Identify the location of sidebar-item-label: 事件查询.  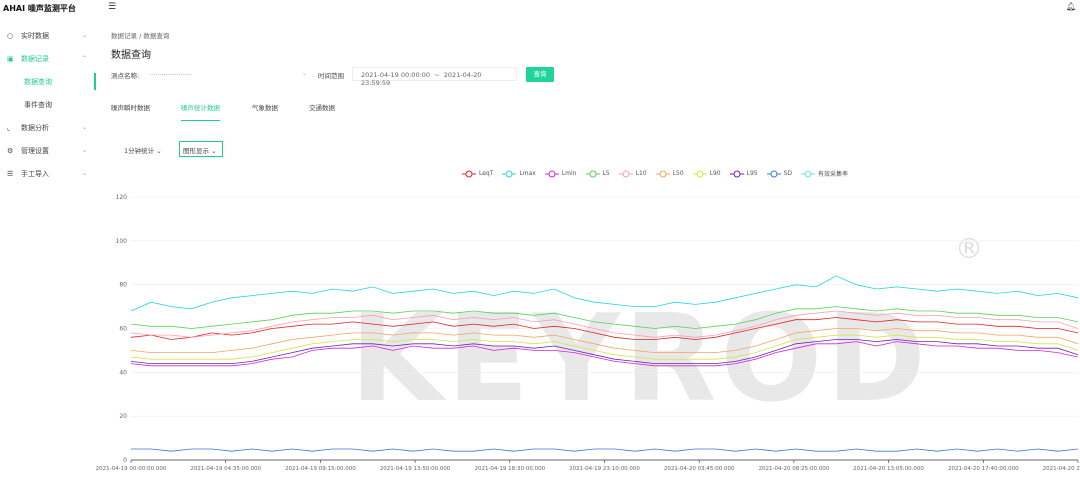
(38, 104).